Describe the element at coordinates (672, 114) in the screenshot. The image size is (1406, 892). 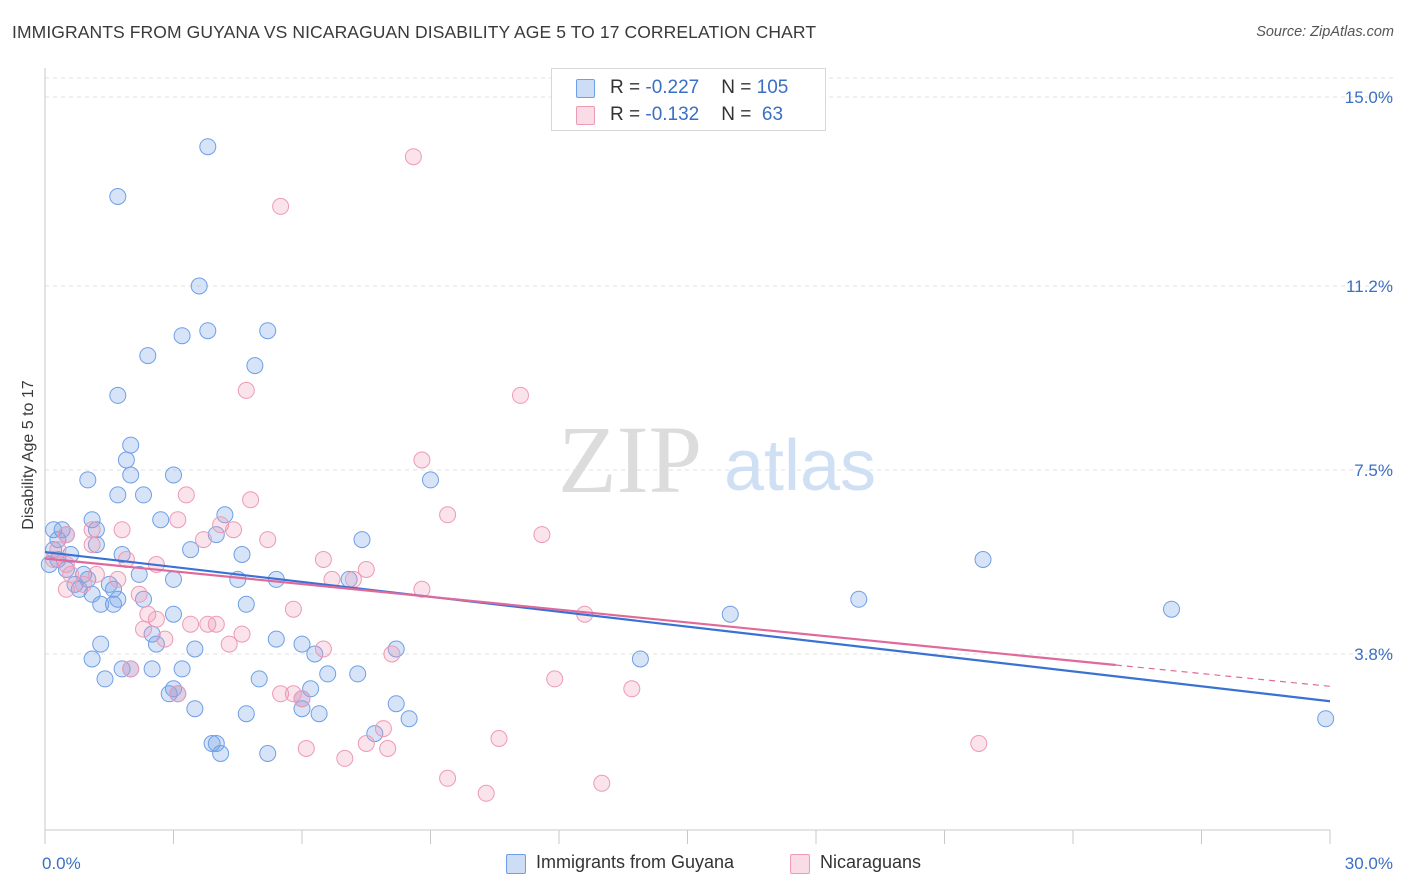
I see `legend-r-value: -0.132` at that location.